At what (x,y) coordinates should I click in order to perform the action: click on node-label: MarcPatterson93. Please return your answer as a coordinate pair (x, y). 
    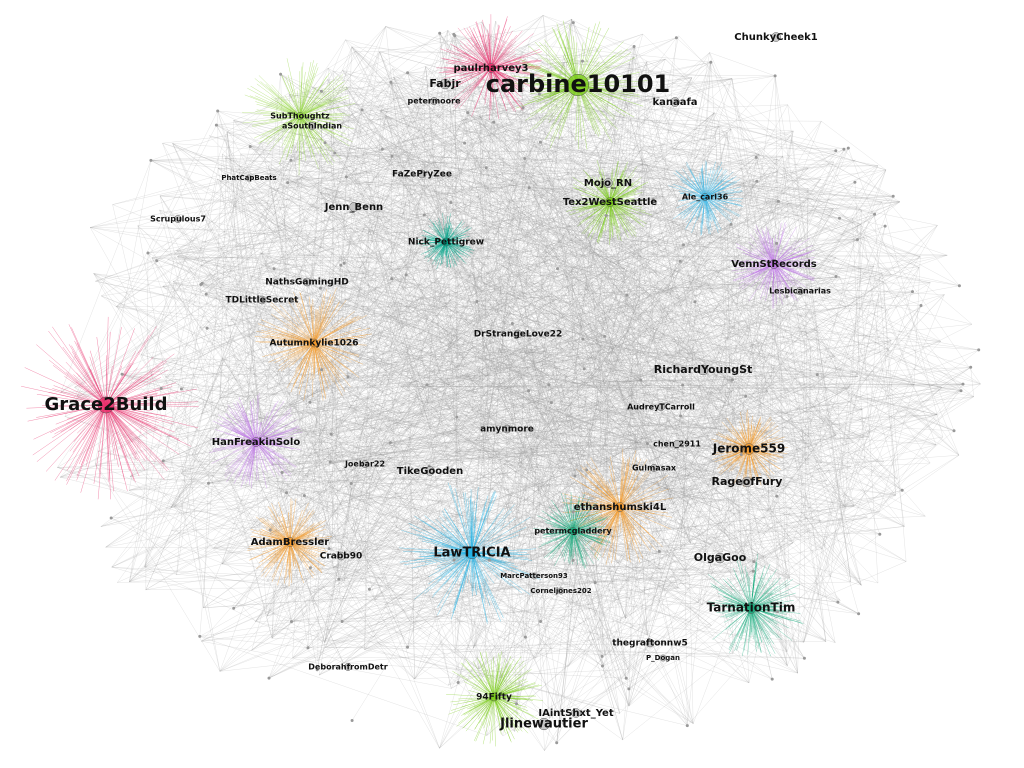
    Looking at the image, I should click on (534, 576).